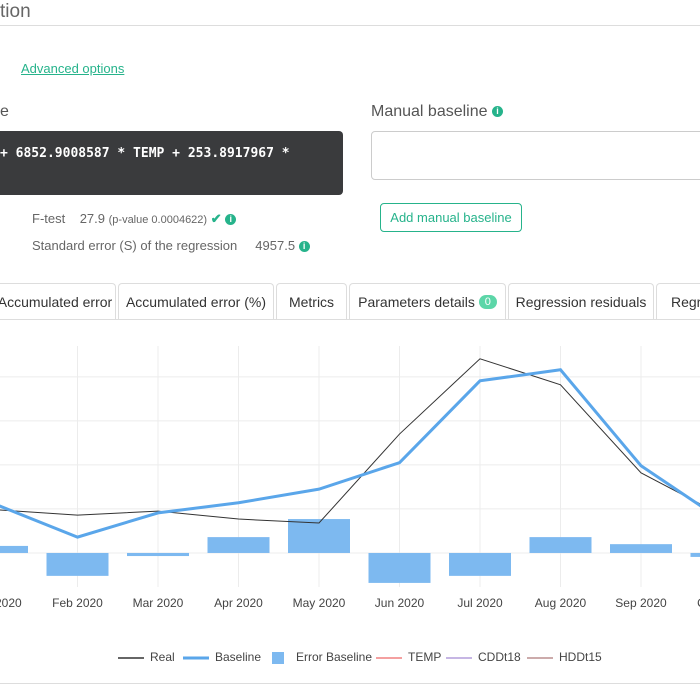  Describe the element at coordinates (319, 603) in the screenshot. I see `x-tick-label: May 2020` at that location.